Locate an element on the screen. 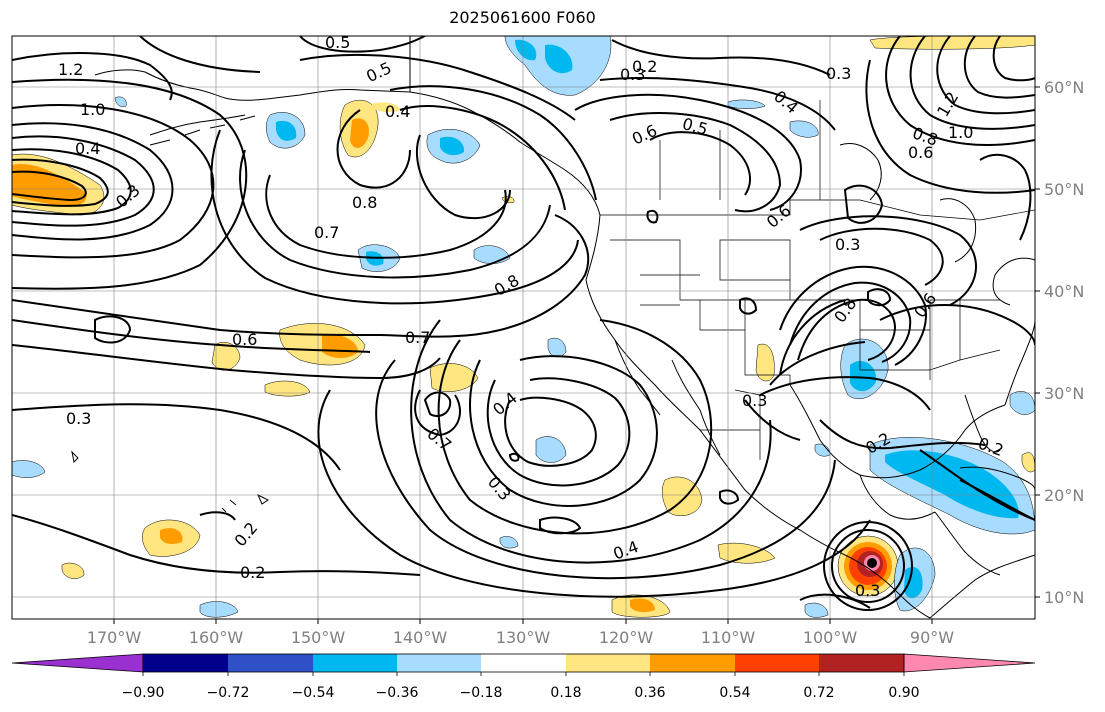  lon-label-140w: 140°W is located at coordinates (420, 637).